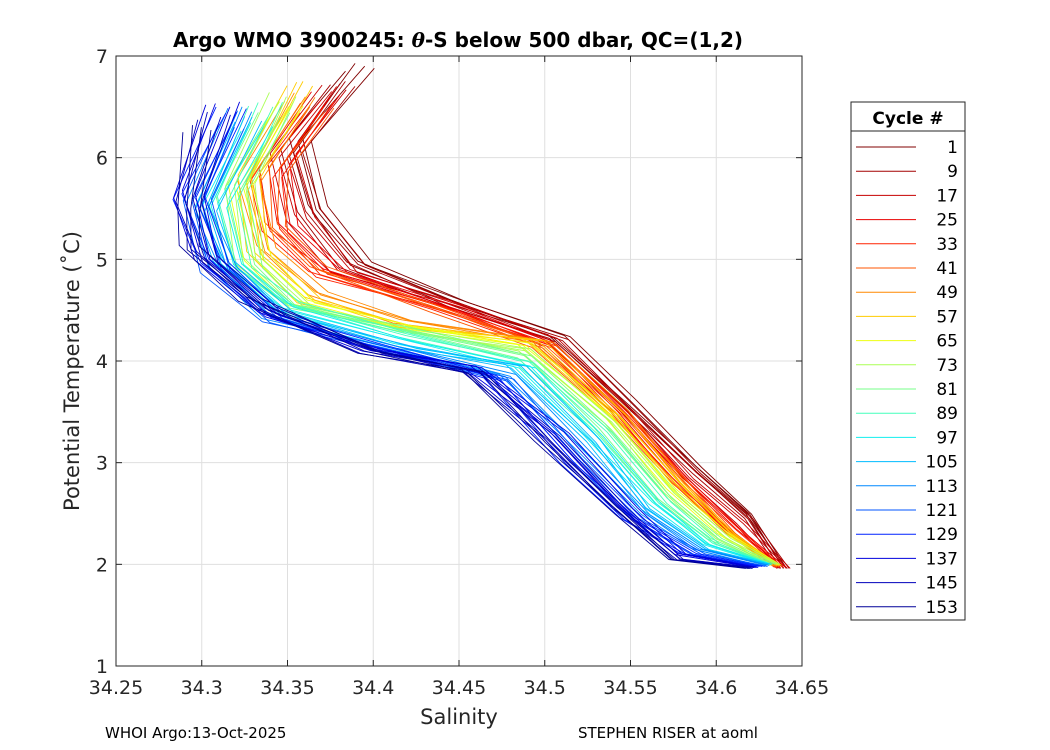  I want to click on chart-title-theta: θ, so click(419, 40).